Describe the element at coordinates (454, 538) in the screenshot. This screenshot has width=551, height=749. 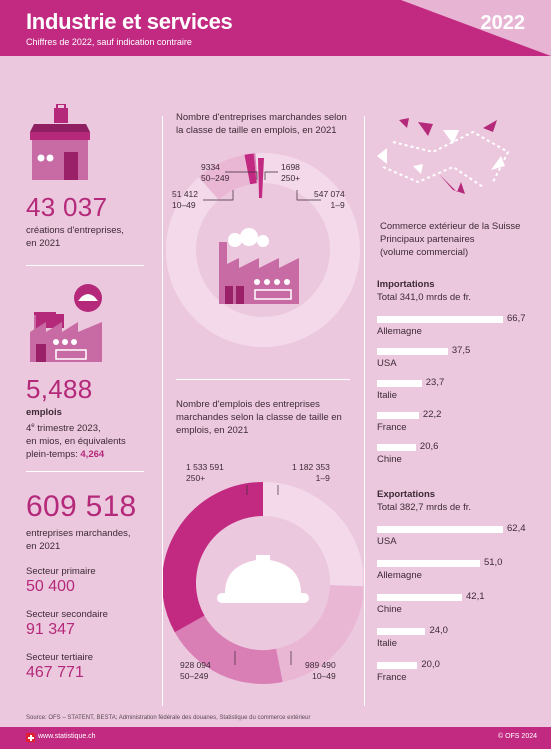
I see `exports-row: 62,4 USA` at that location.